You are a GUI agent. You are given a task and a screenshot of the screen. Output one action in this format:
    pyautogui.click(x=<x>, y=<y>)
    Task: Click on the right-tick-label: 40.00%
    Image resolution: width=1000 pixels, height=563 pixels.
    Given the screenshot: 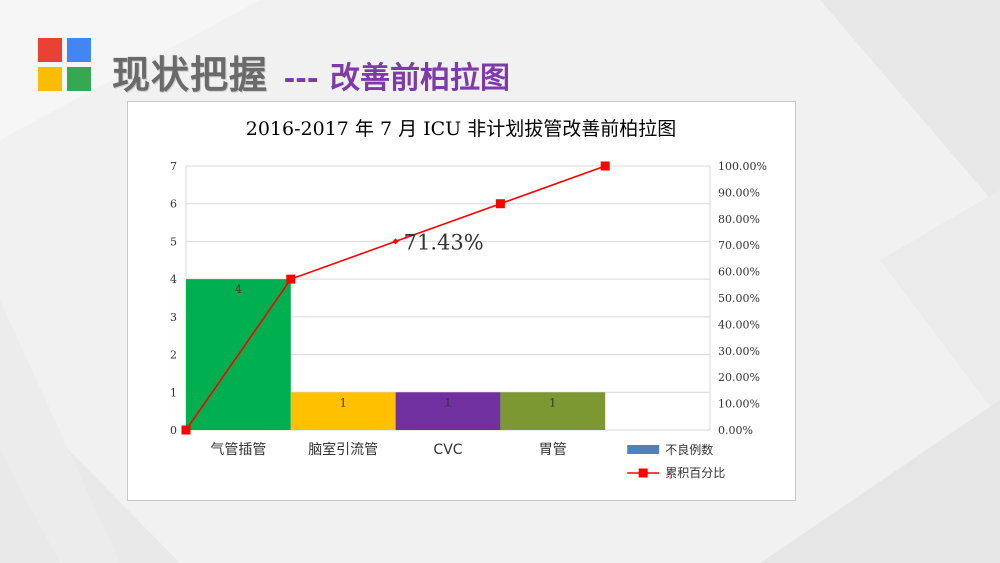 What is the action you would take?
    pyautogui.click(x=739, y=324)
    